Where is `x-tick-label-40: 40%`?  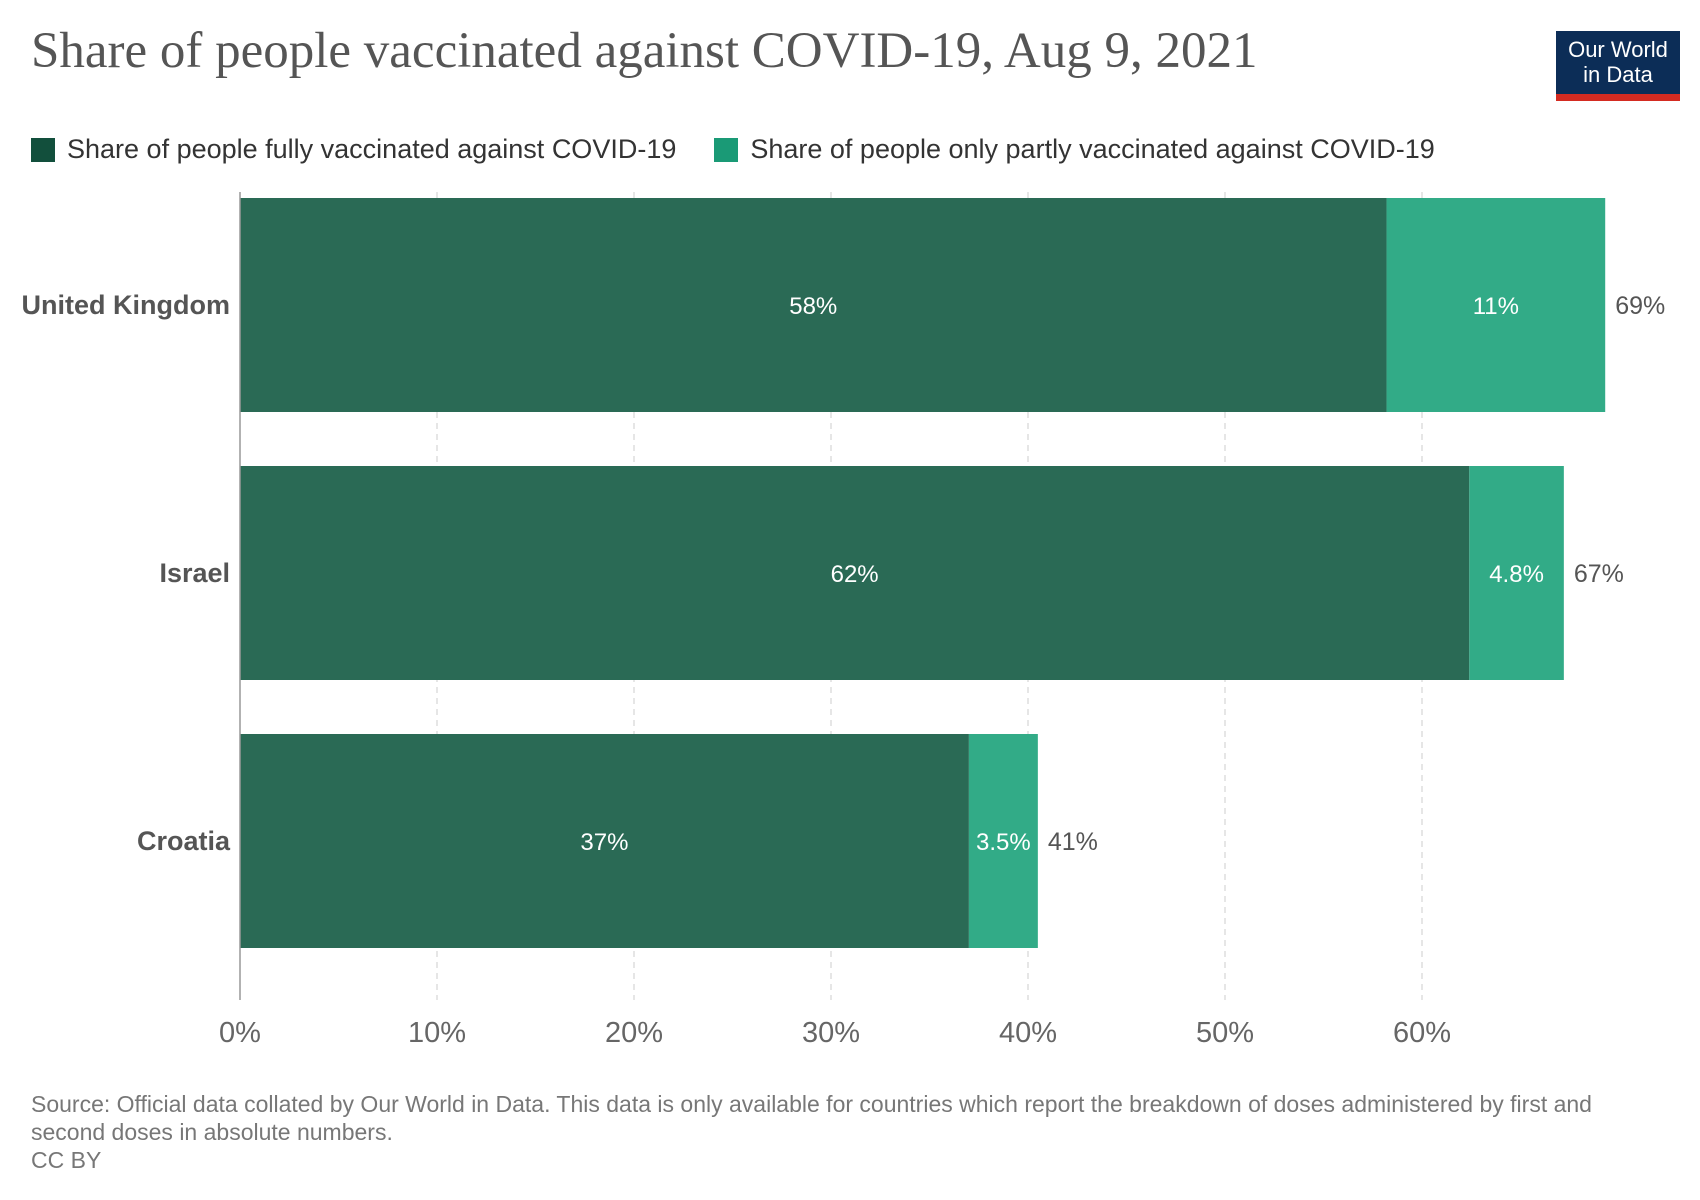
x-tick-label-40: 40% is located at coordinates (1028, 1033).